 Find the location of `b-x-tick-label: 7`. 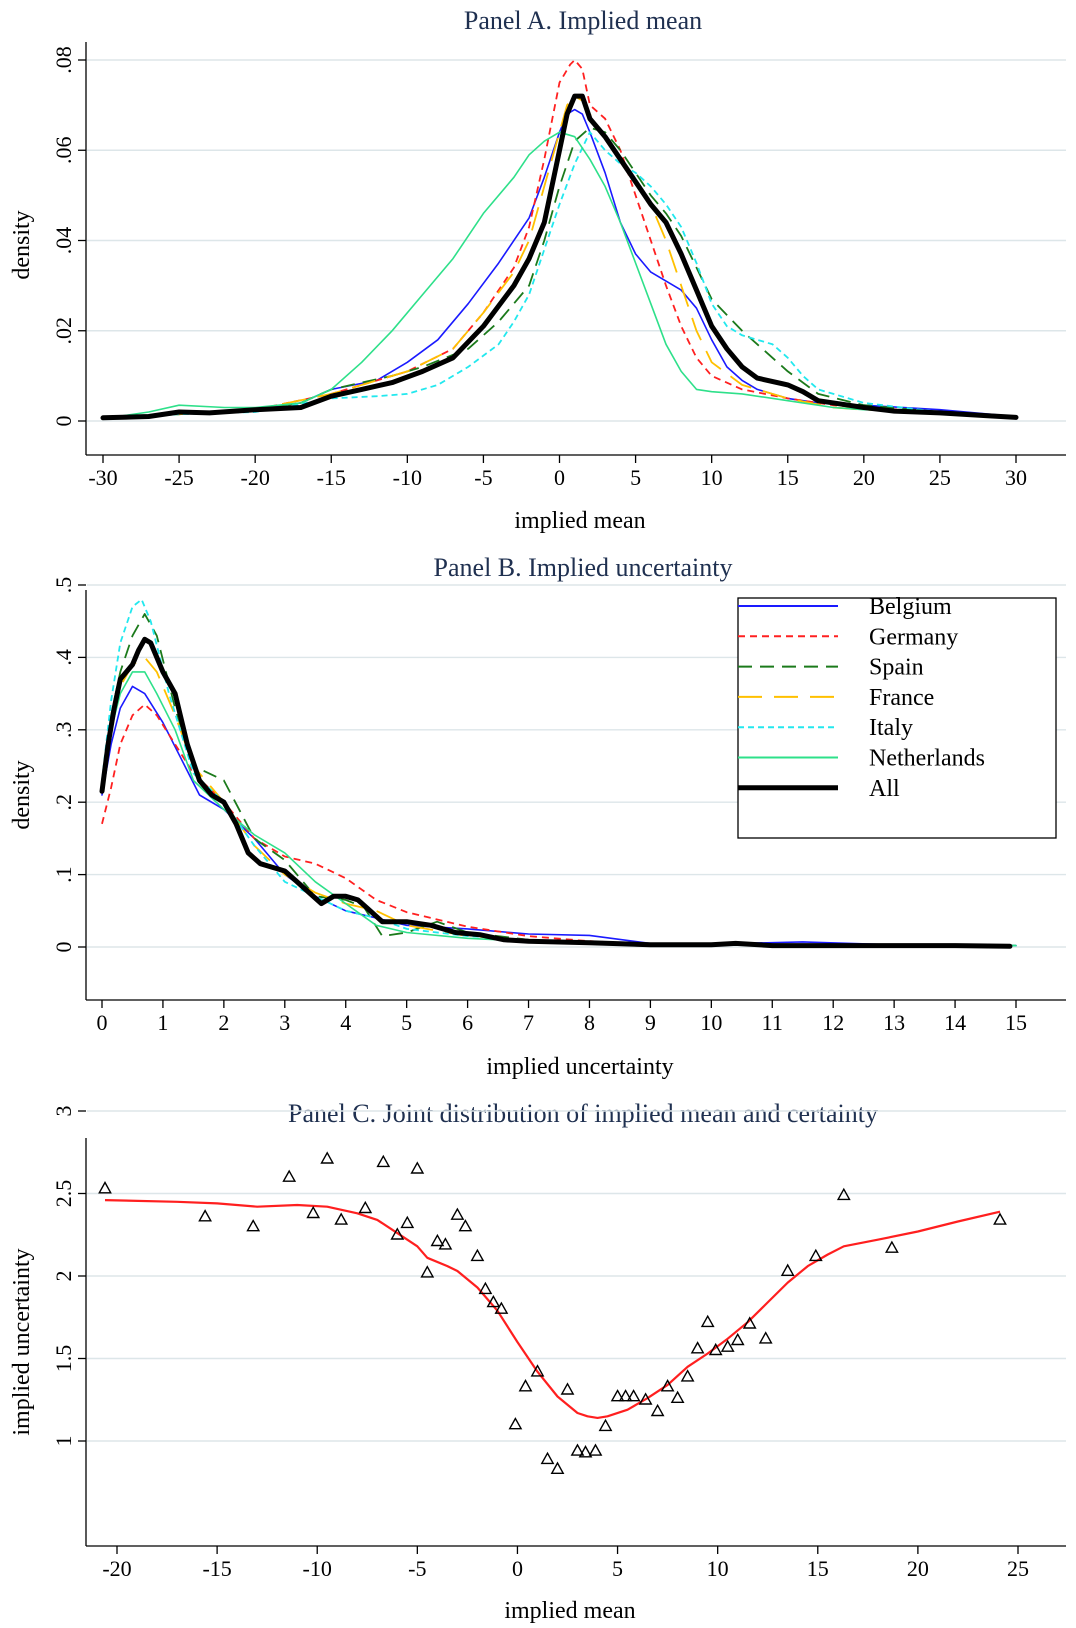

b-x-tick-label: 7 is located at coordinates (528, 1022).